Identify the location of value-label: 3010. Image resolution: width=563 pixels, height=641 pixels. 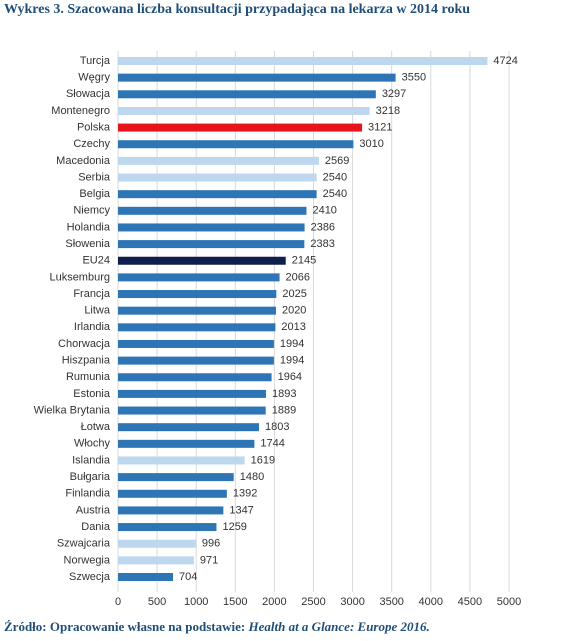
(371, 144).